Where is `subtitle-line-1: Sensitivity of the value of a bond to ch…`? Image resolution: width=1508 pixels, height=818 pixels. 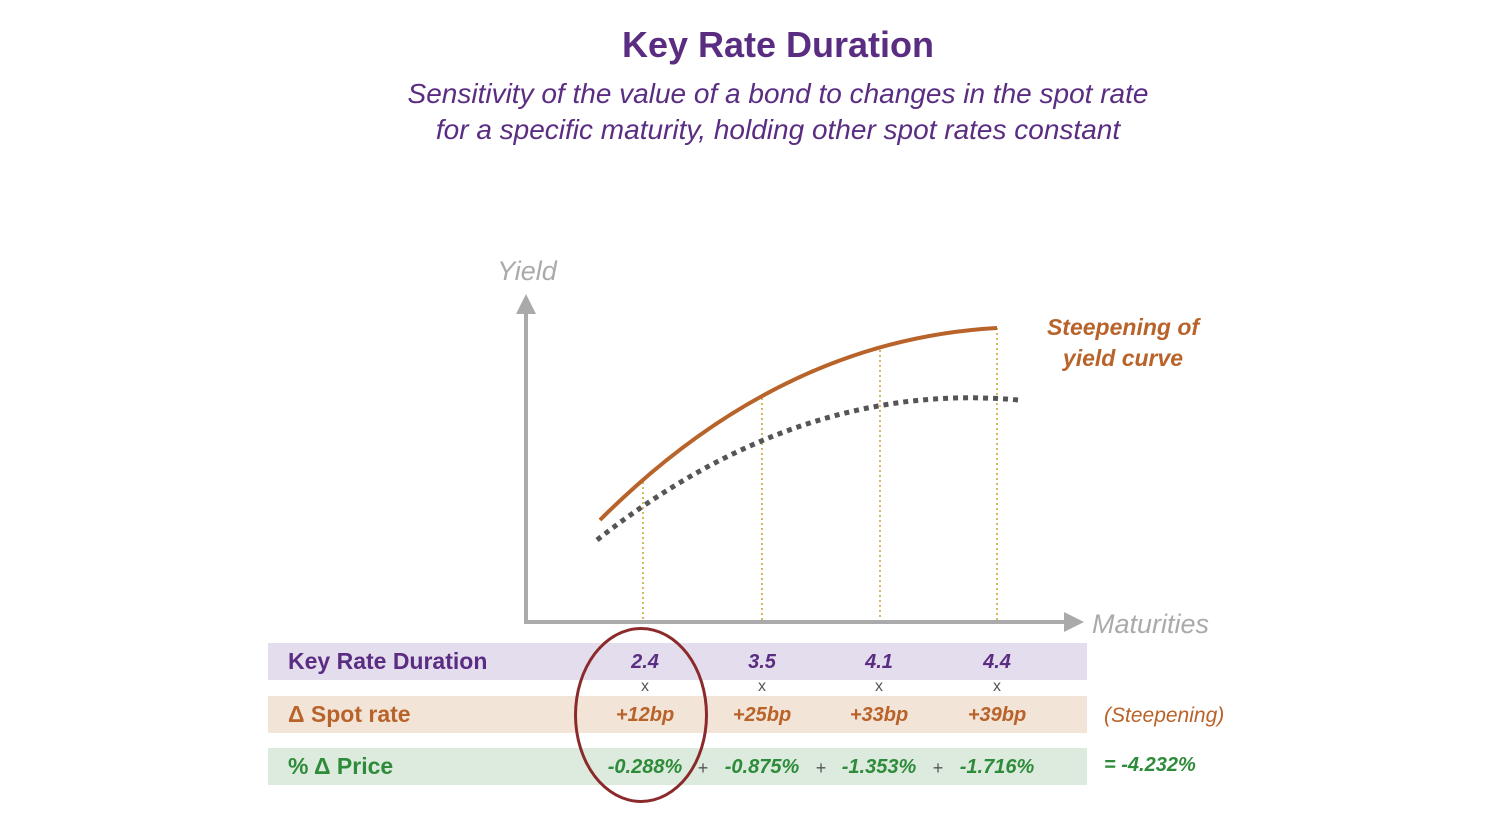
subtitle-line-1: Sensitivity of the value of a bond to ch… is located at coordinates (778, 93).